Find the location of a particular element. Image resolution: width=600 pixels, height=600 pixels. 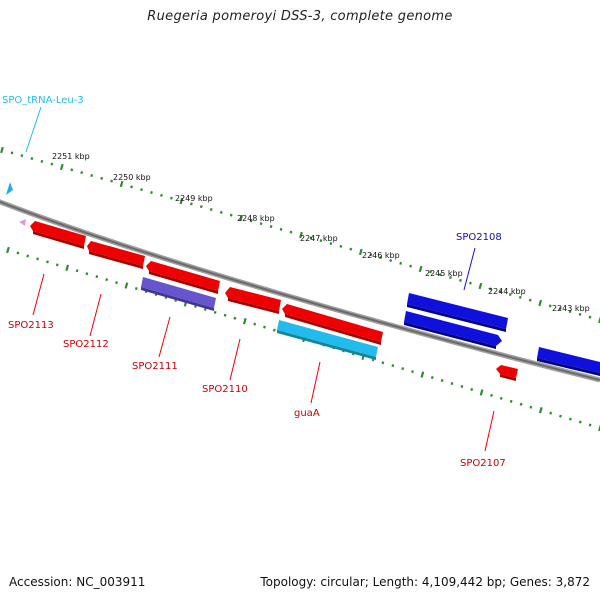

trna-marker is located at coordinates (9, 188).